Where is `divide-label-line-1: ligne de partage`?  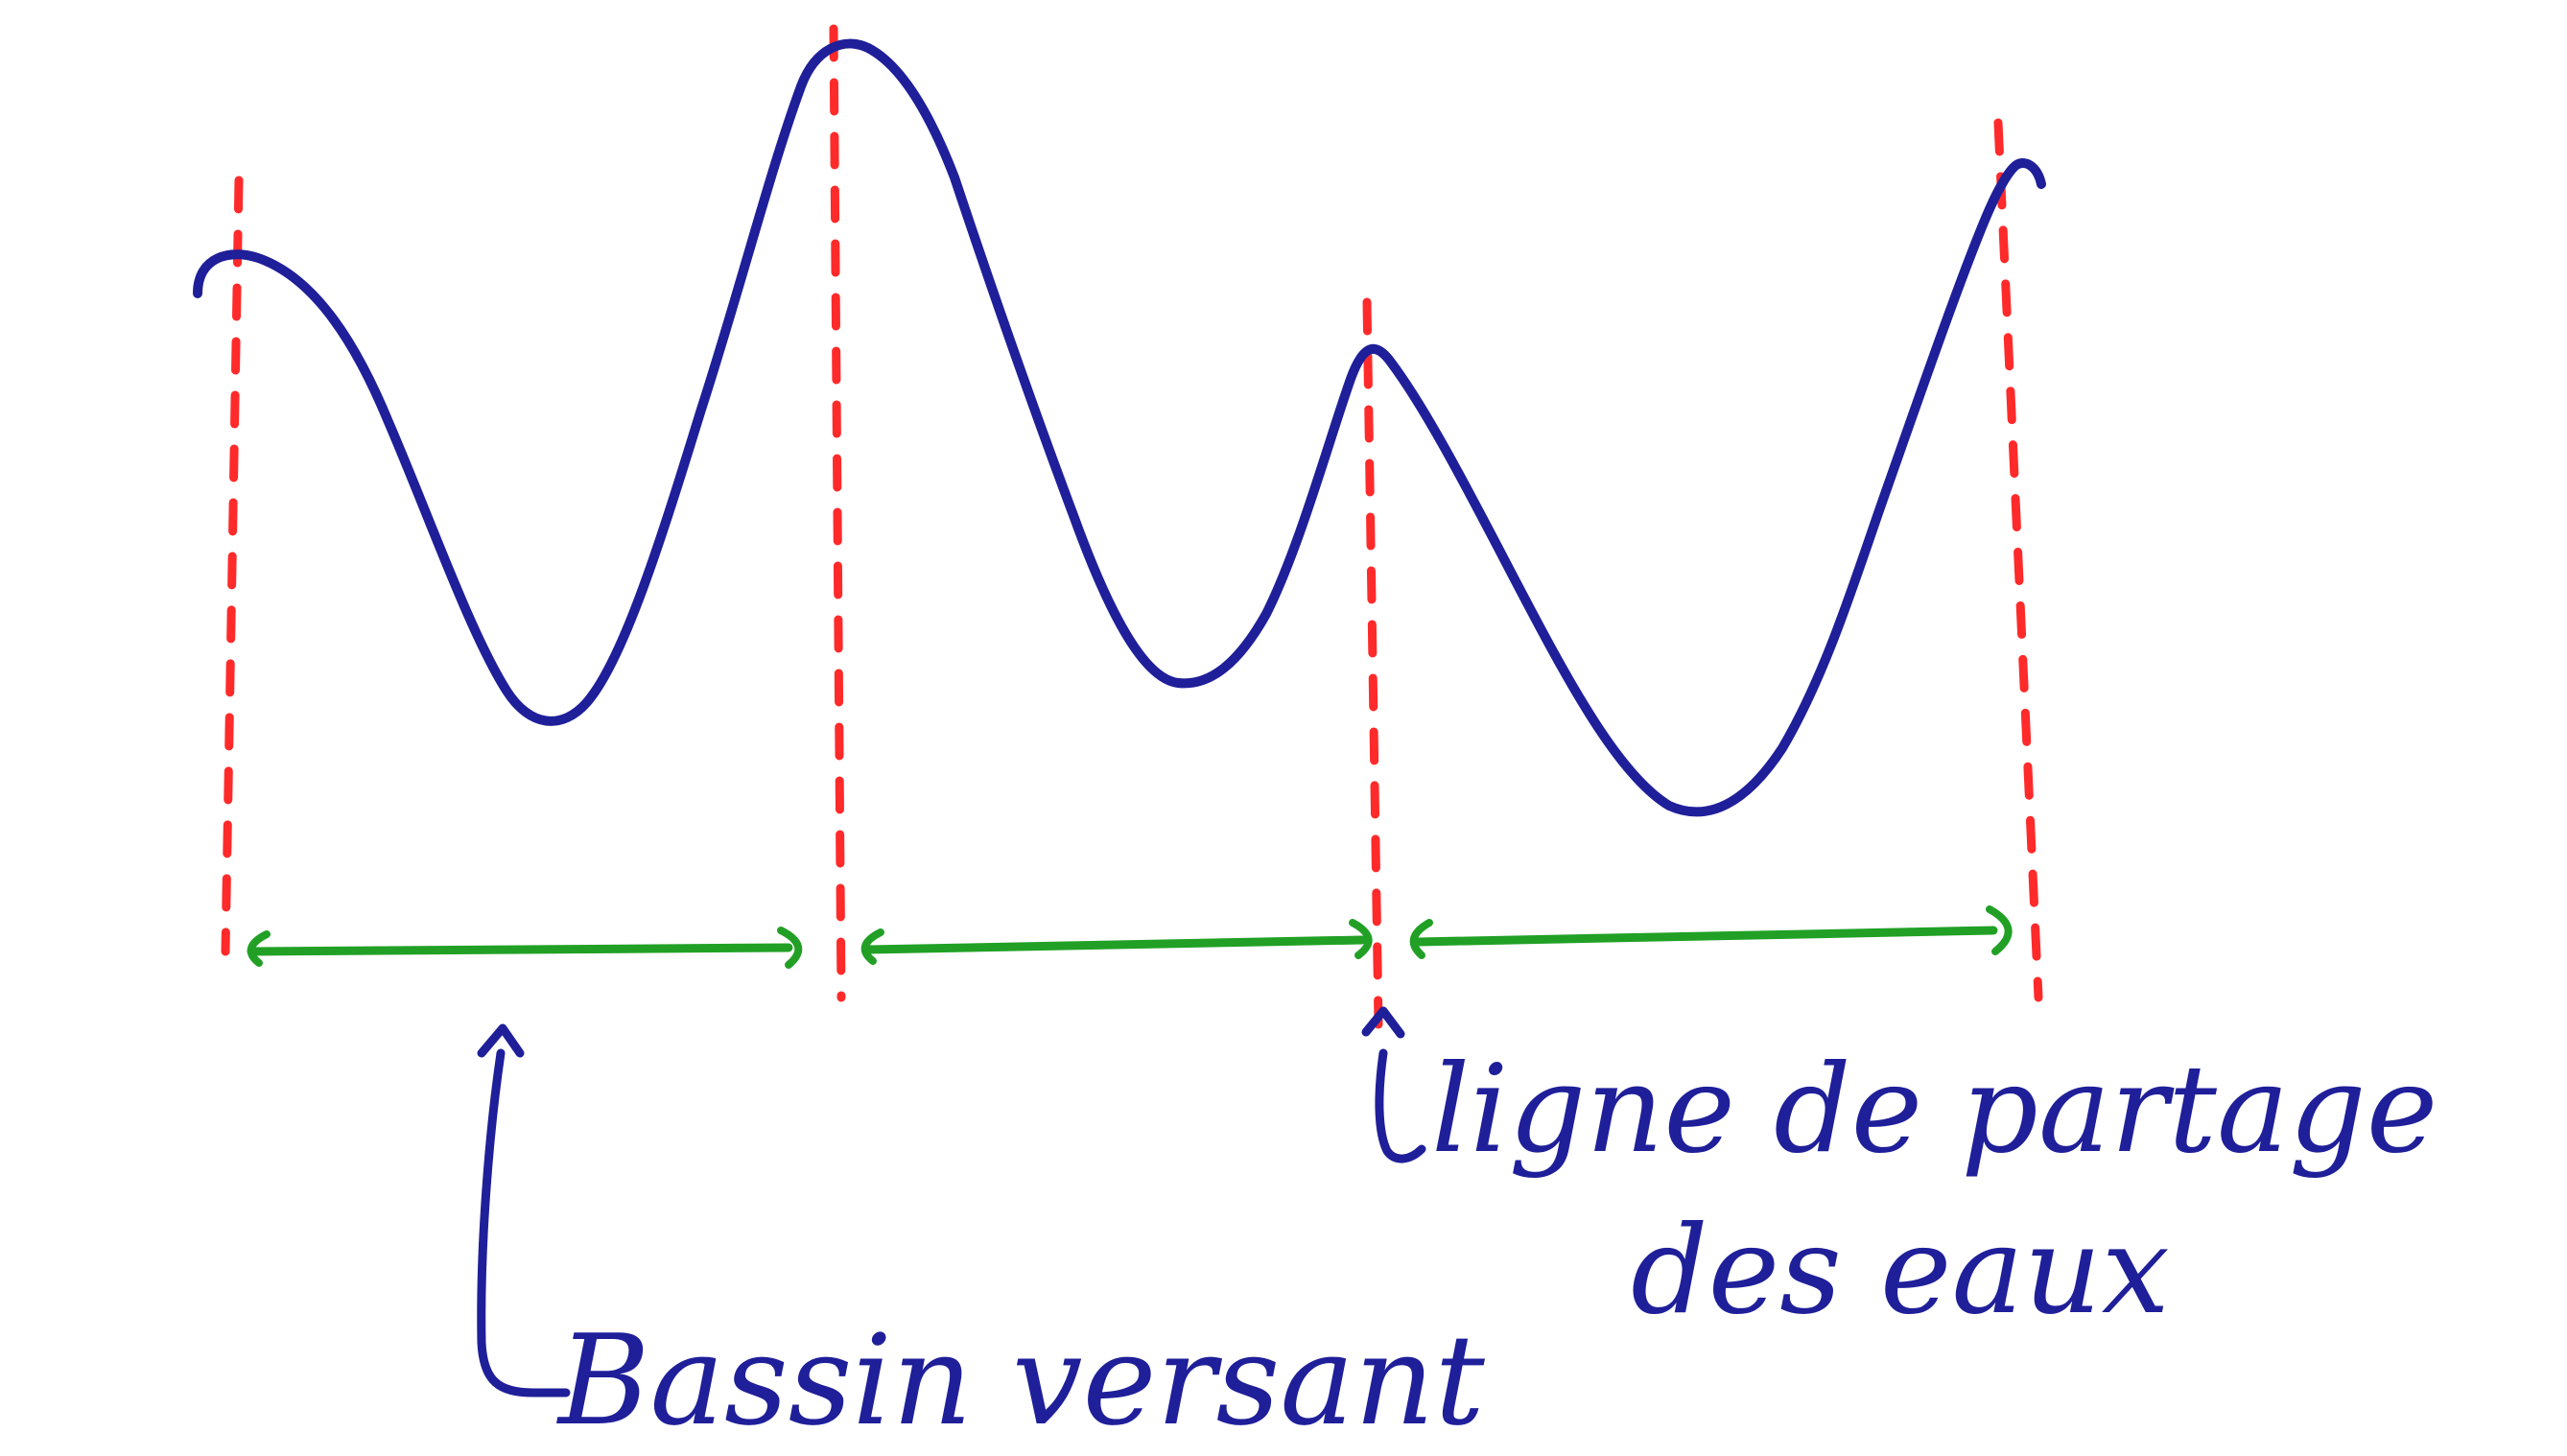
divide-label-line-1: ligne de partage is located at coordinates (1934, 1110).